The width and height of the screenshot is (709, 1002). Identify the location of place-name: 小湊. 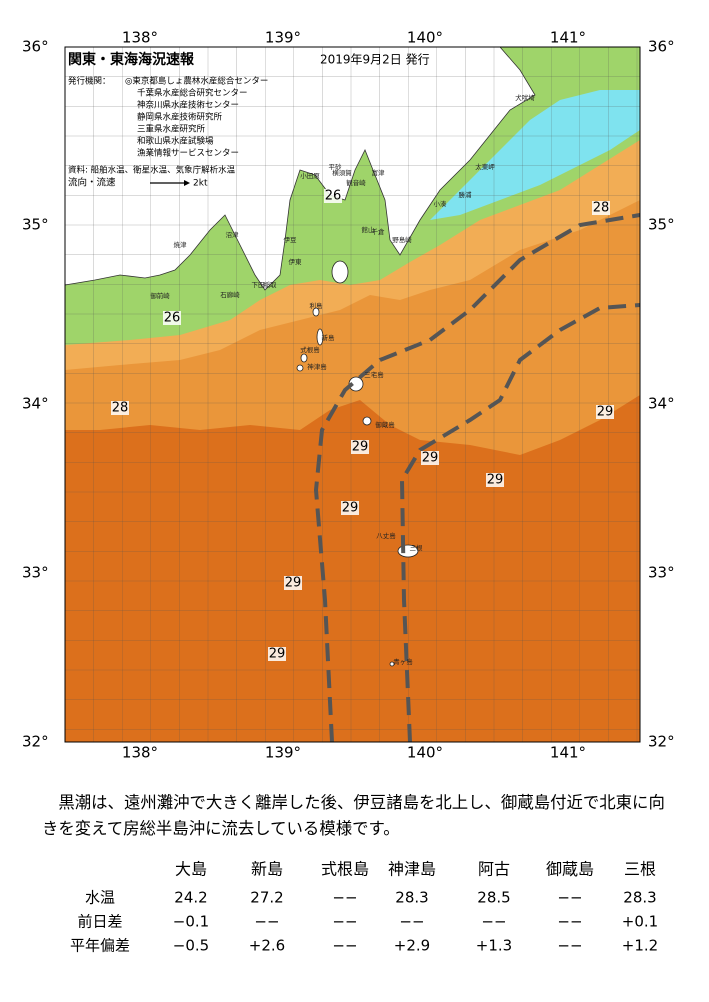
(441, 203).